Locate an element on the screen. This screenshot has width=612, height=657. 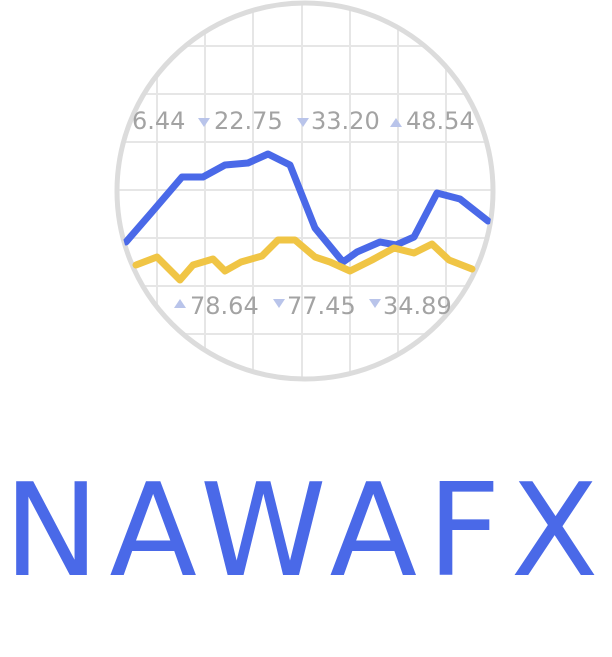
ticker-top-3: 33.20 is located at coordinates (338, 121).